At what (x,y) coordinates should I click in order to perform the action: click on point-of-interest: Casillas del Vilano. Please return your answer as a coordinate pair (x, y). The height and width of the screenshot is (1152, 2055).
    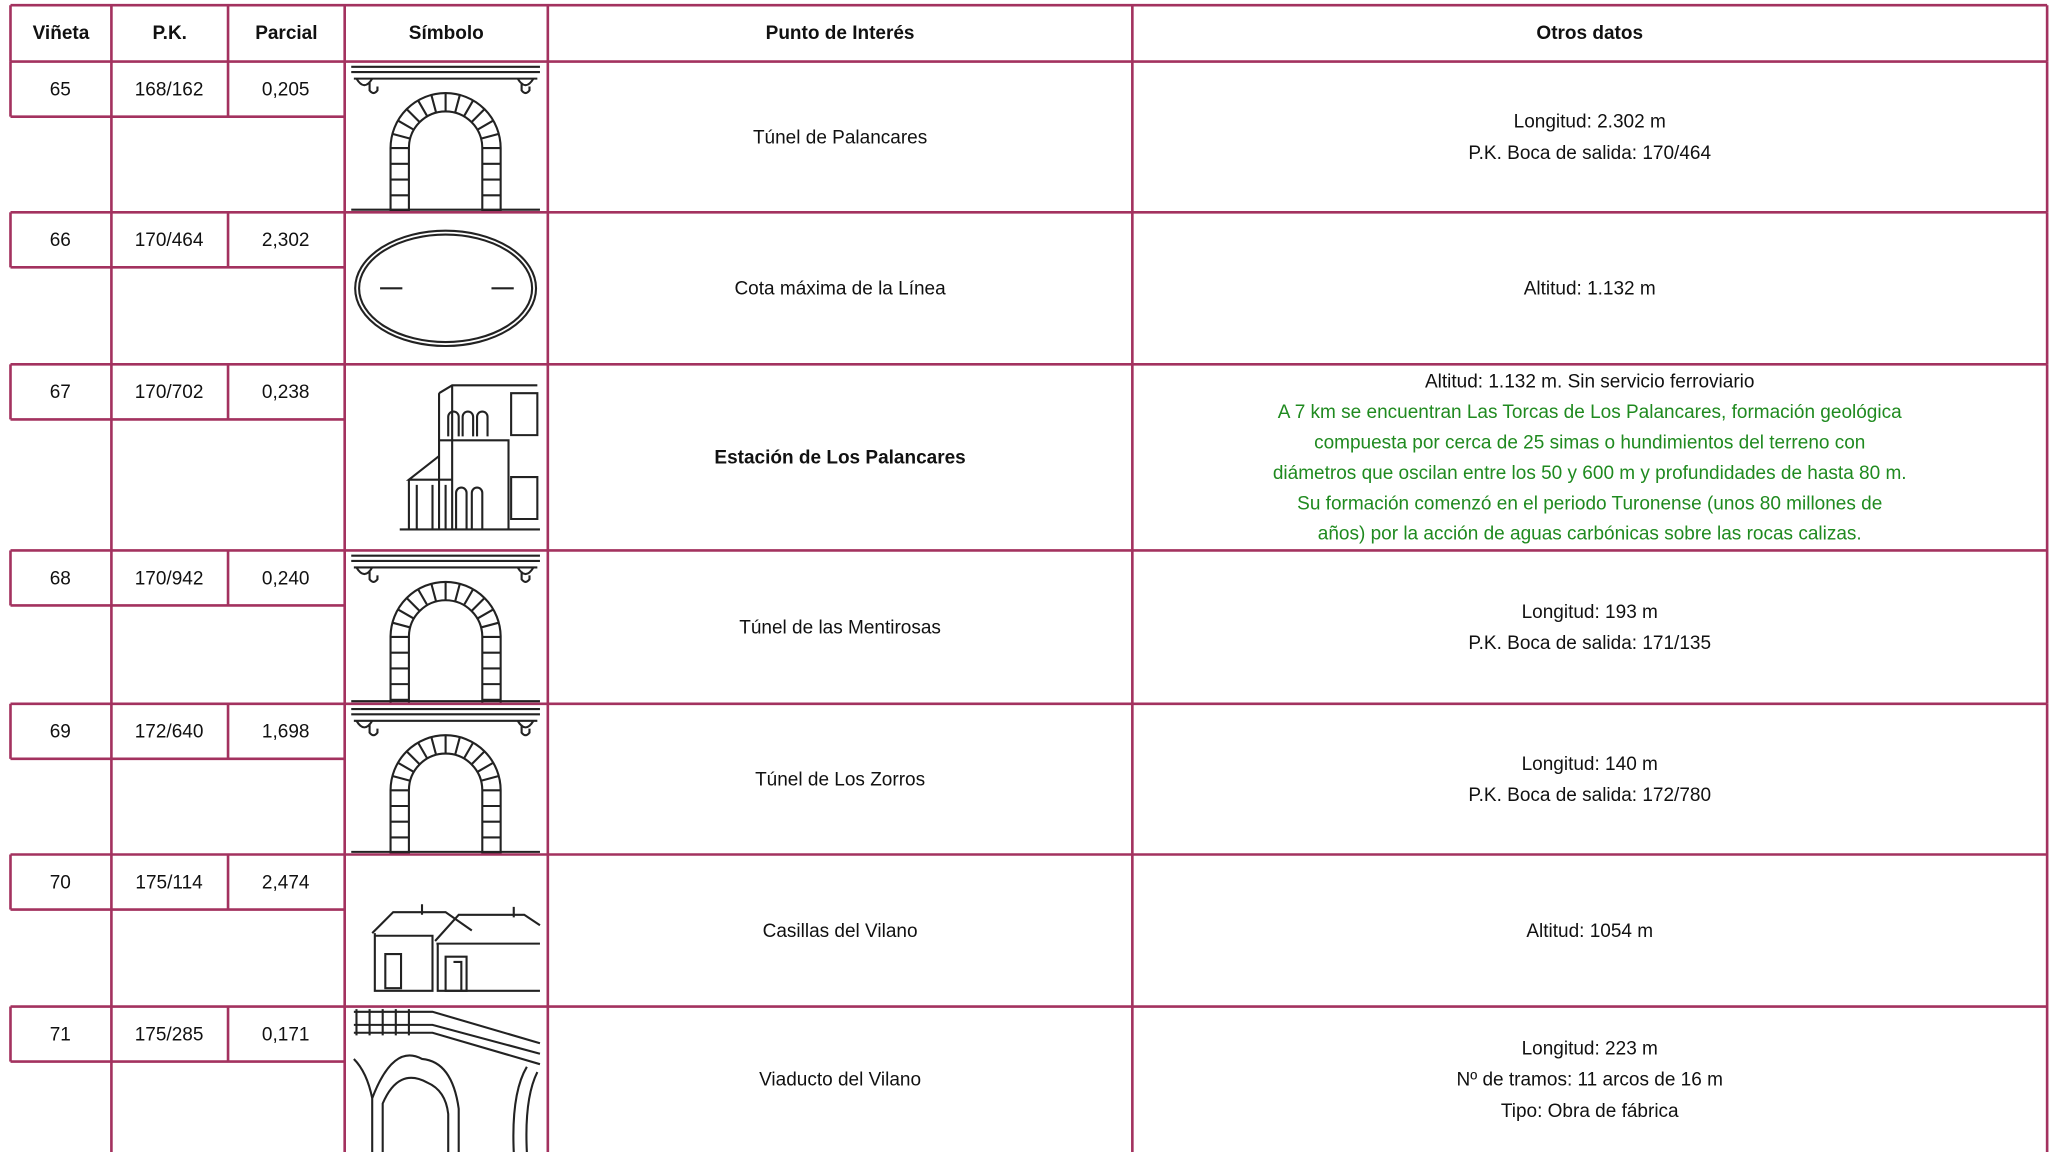
    Looking at the image, I should click on (840, 931).